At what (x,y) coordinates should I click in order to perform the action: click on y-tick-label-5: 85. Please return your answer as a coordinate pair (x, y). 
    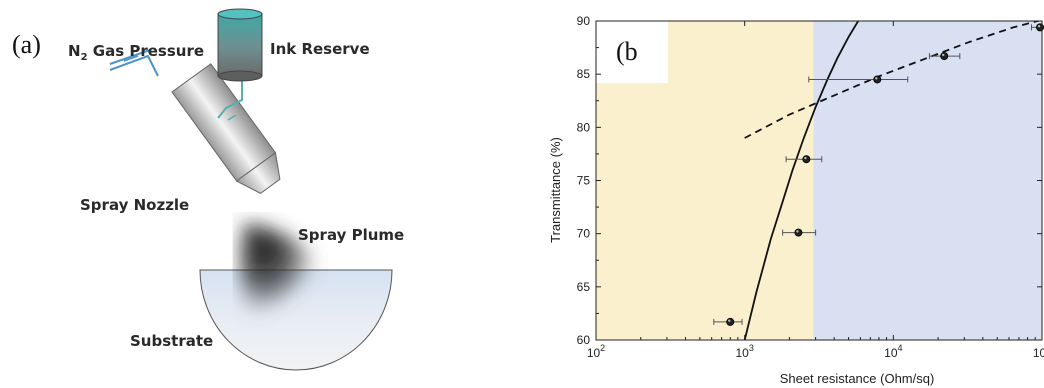
    Looking at the image, I should click on (584, 74).